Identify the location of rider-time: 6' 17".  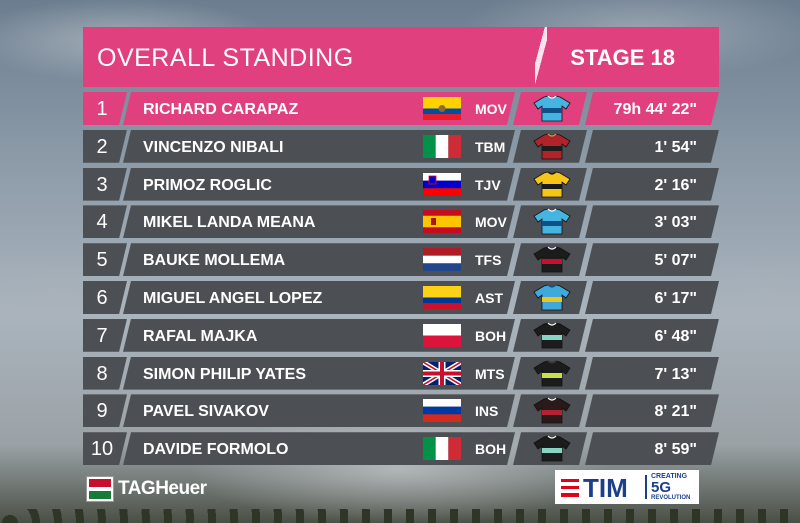
(675, 298).